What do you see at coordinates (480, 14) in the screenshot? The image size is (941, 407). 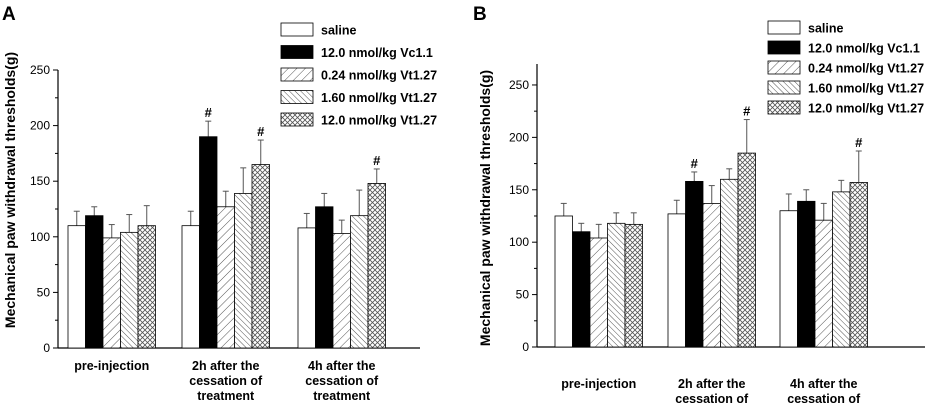 I see `panel-b-letter: B` at bounding box center [480, 14].